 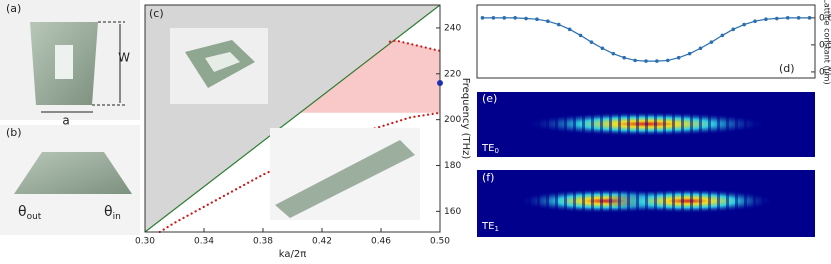 What do you see at coordinates (489, 98) in the screenshot?
I see `panel-label: (e)` at bounding box center [489, 98].